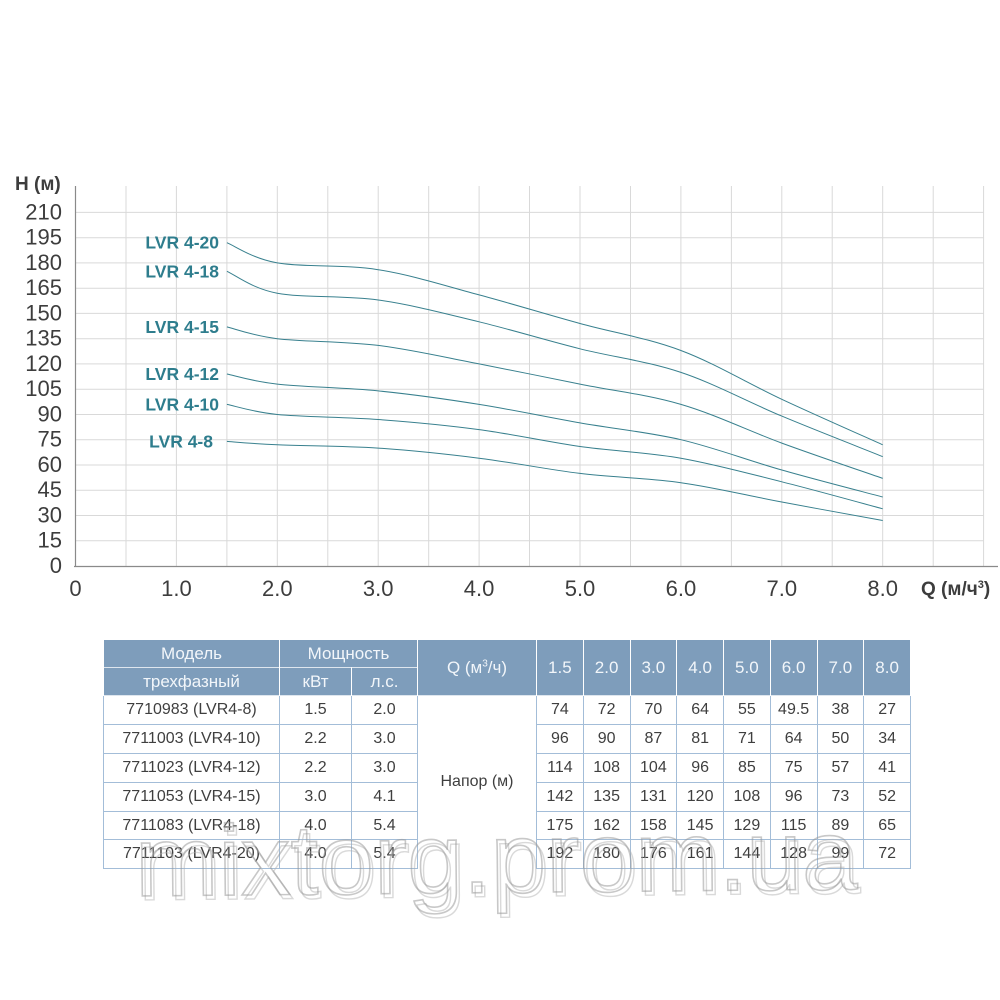 This screenshot has height=1000, width=1000. I want to click on svg-text: 45, so click(50, 489).